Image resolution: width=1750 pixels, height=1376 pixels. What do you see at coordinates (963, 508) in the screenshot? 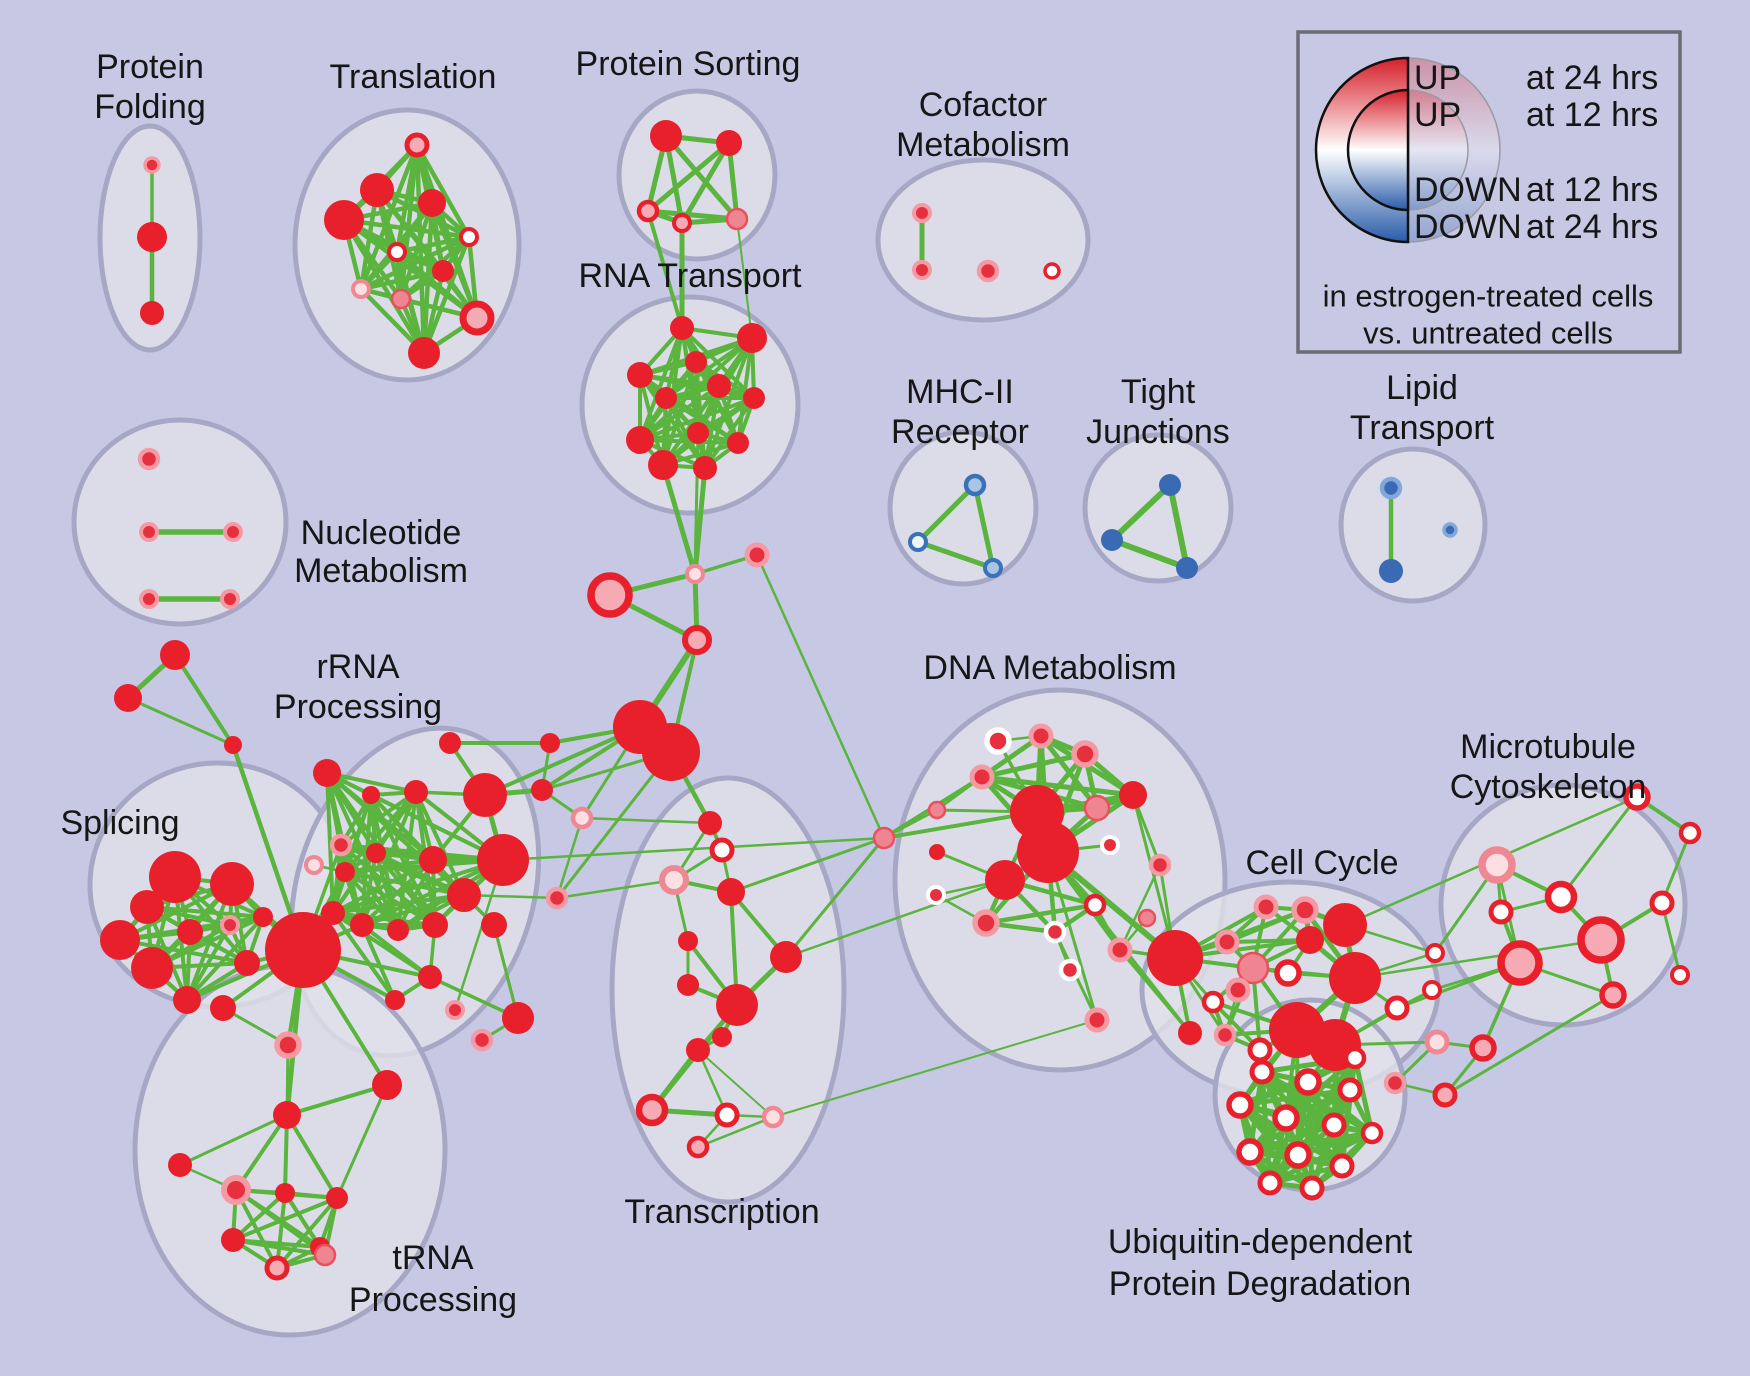
I see `mhc-receptor-ellipse` at bounding box center [963, 508].